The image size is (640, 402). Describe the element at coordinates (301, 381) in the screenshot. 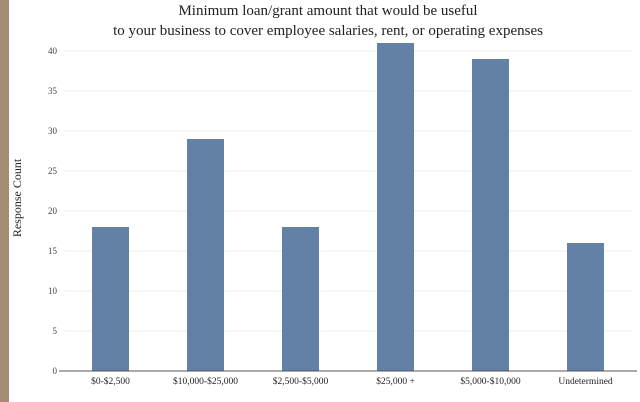

I see `x-tick-label: $2,500-$5,000` at that location.